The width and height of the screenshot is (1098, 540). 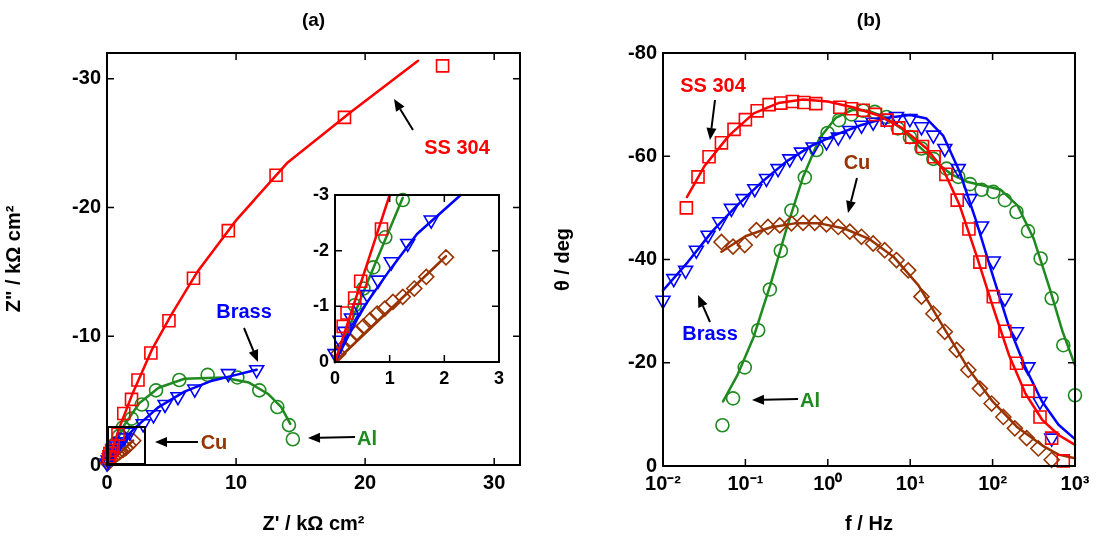 I want to click on x-tick-label: 2, so click(x=444, y=377).